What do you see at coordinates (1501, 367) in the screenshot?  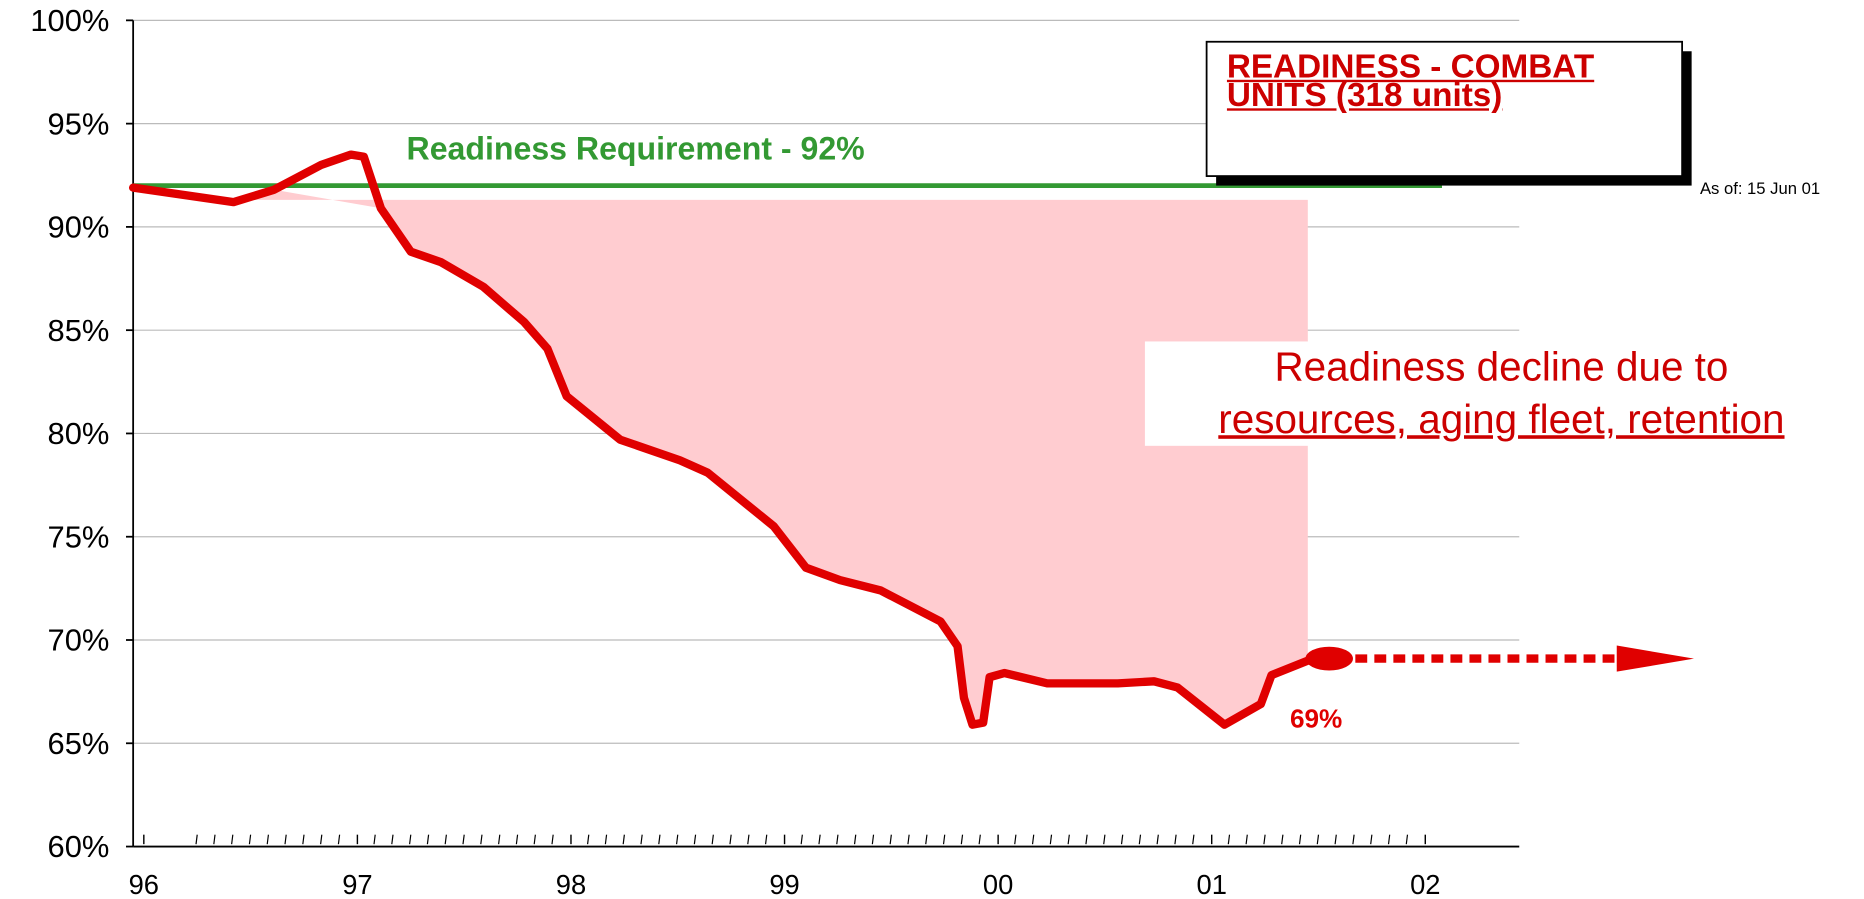 I see `note-line: Readiness decline due to` at bounding box center [1501, 367].